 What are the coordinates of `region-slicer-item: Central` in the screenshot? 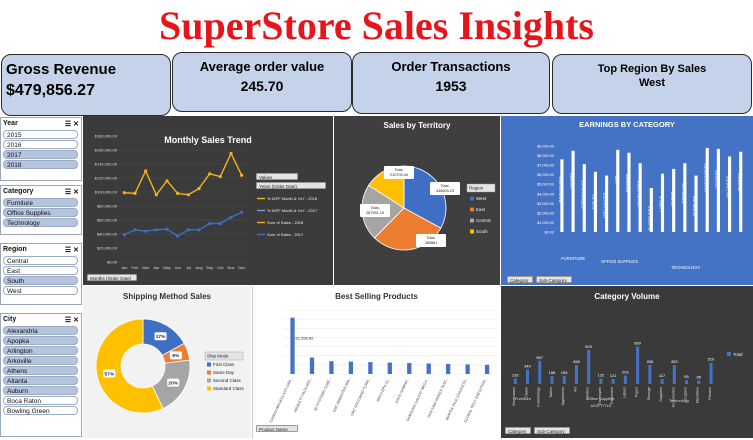 It's located at (40, 260).